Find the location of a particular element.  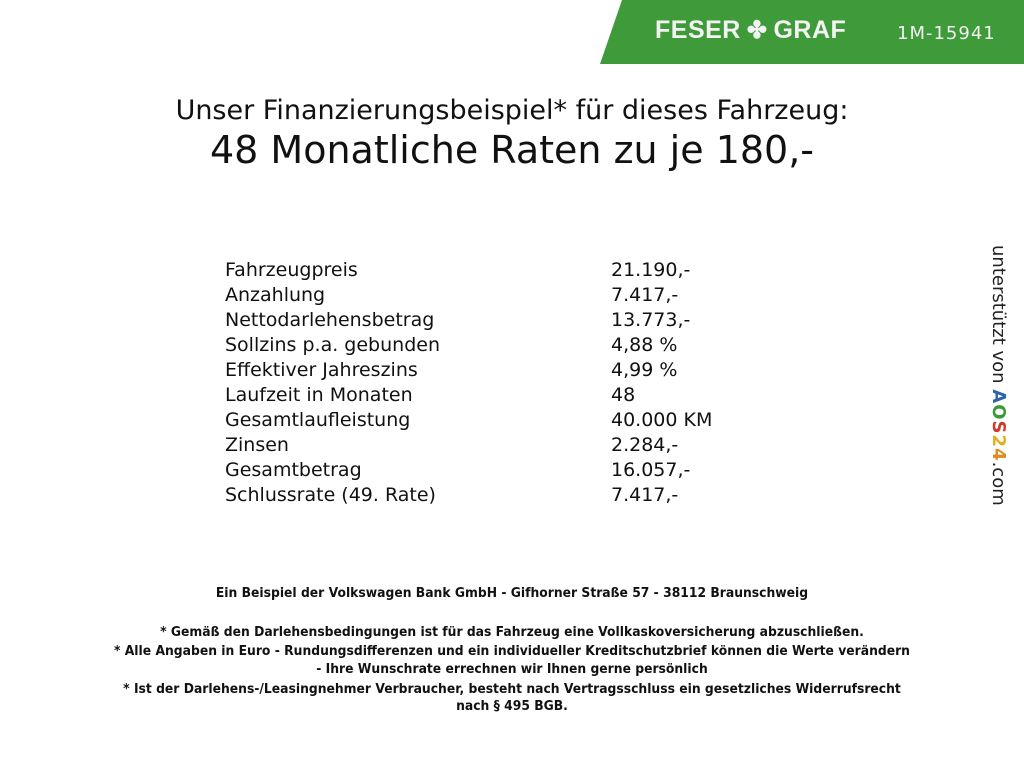

brand-logo: FESER ✤ GRAF is located at coordinates (750, 30).